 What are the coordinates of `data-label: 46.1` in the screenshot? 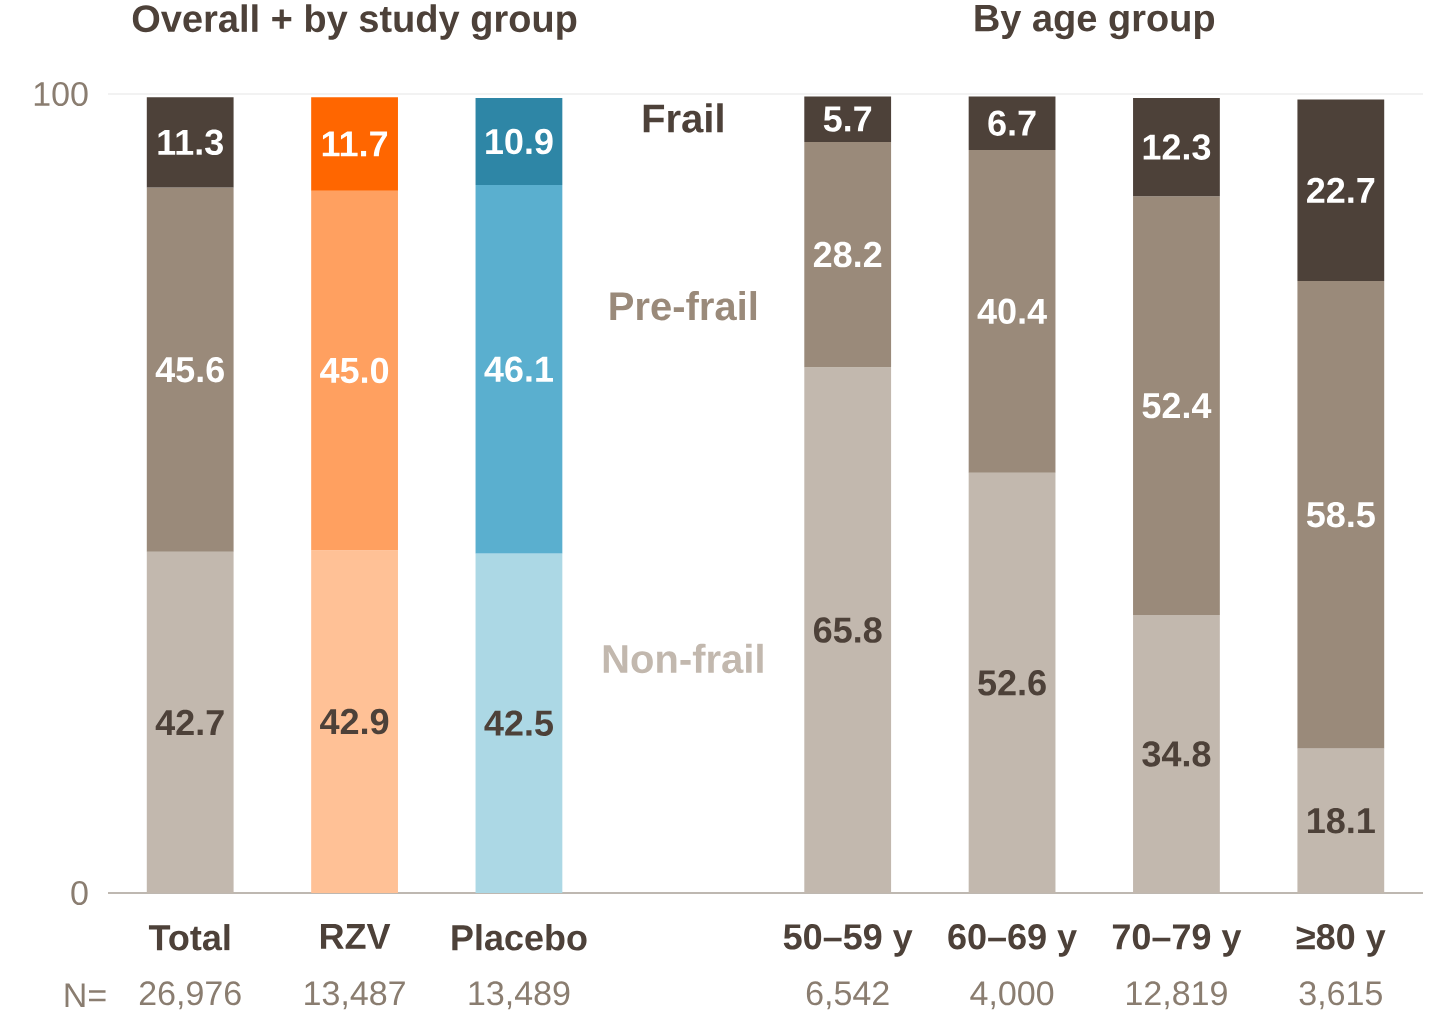 It's located at (518, 369).